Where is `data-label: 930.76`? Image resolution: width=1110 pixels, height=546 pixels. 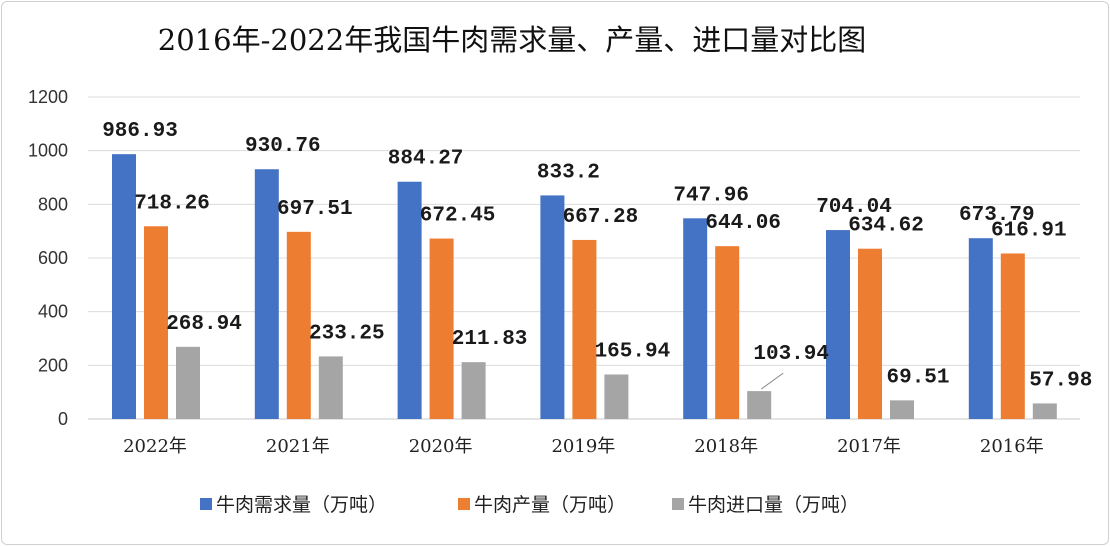
data-label: 930.76 is located at coordinates (283, 146).